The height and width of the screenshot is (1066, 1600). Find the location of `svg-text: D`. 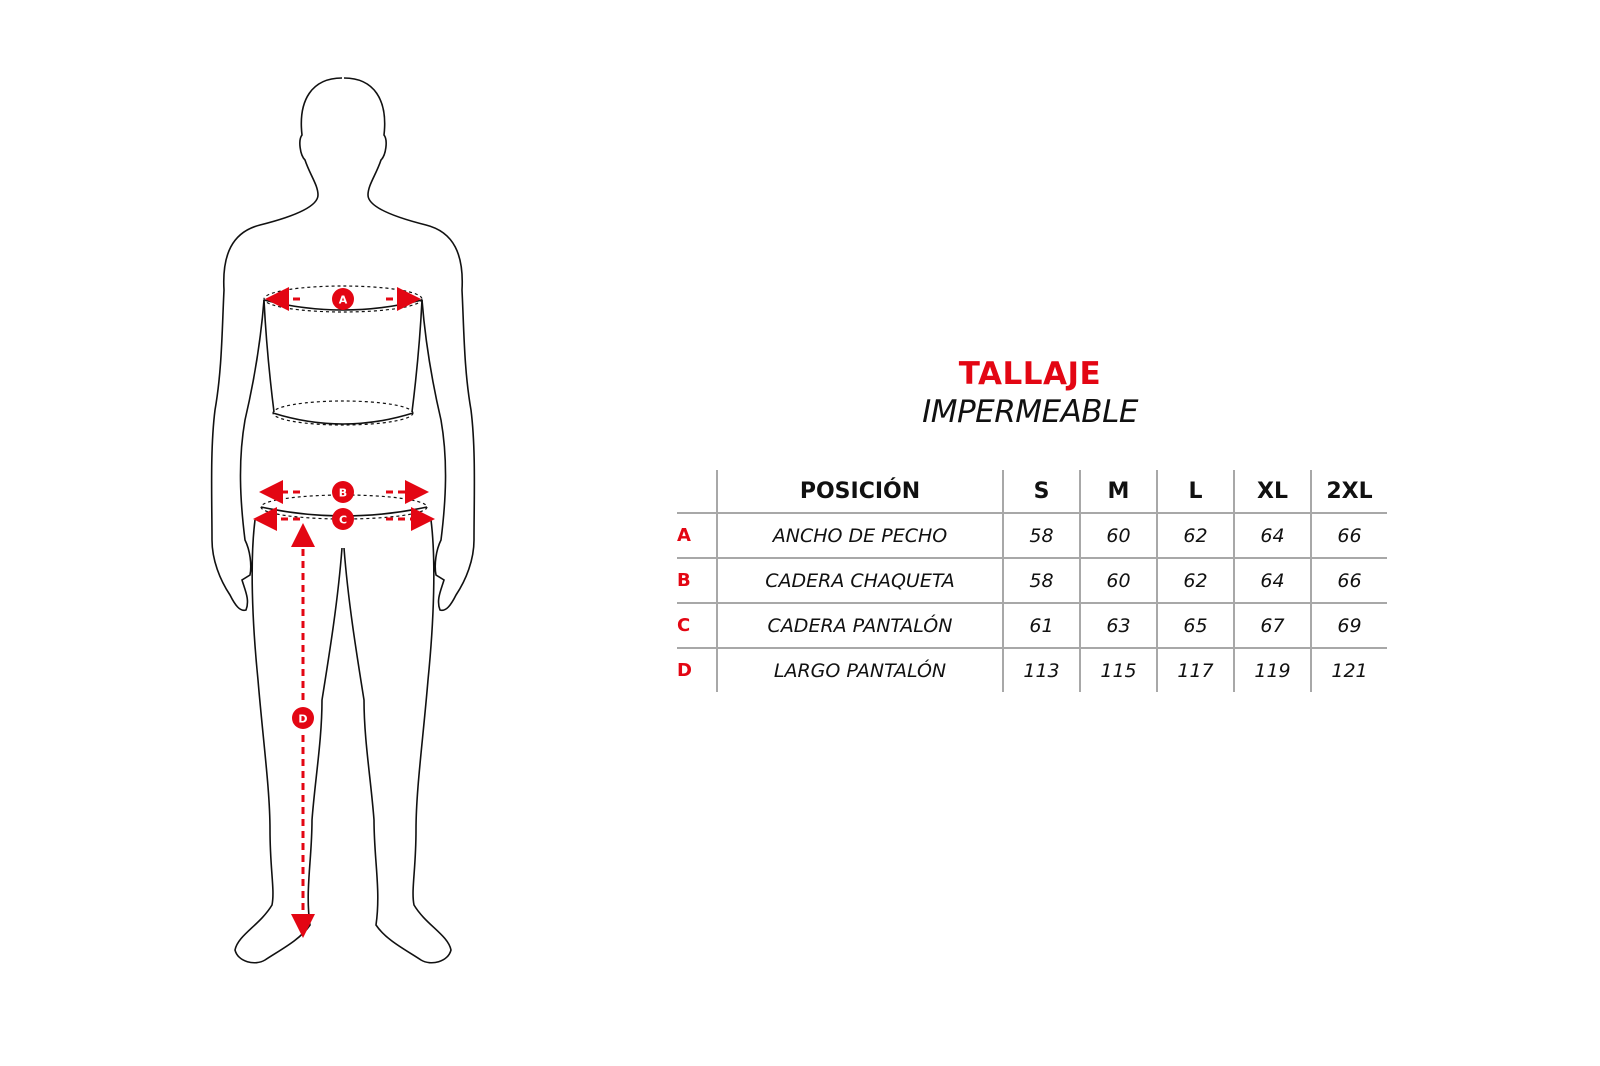

svg-text: D is located at coordinates (302, 719).